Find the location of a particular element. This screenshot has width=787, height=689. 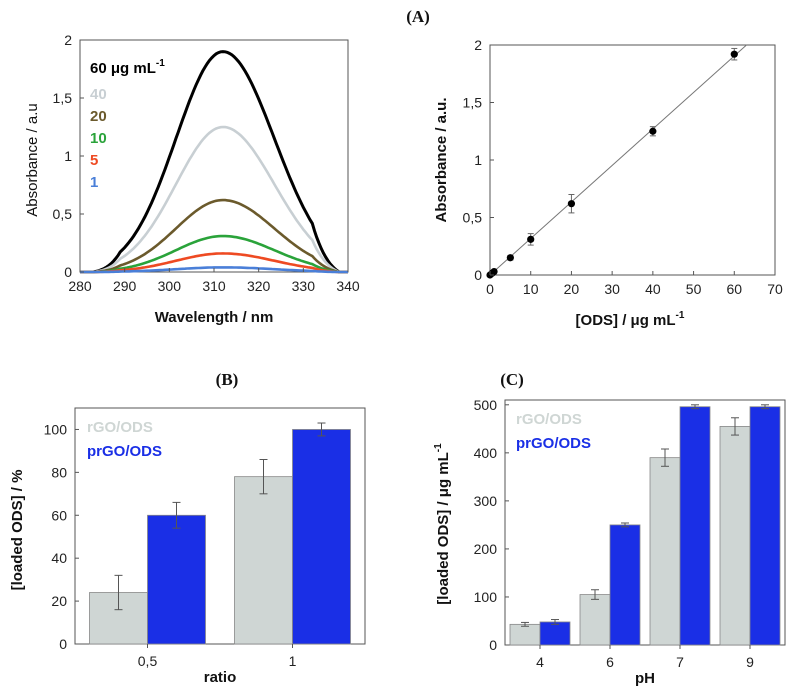

ph-y-tick-label: 300 is located at coordinates (486, 501).